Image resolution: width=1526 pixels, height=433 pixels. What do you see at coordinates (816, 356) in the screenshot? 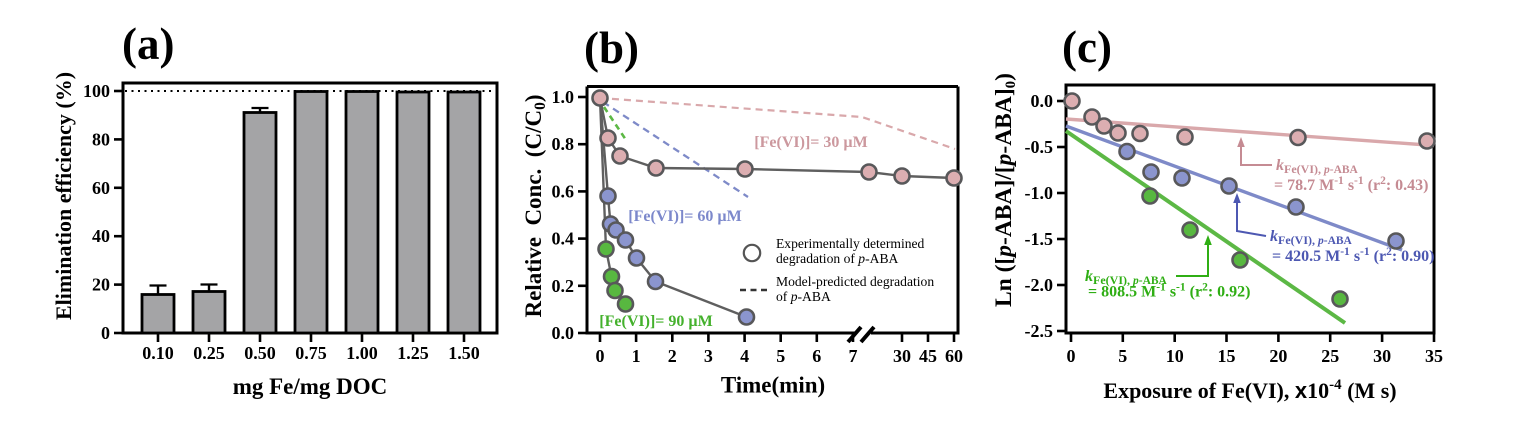
I see `svg-text: 6` at bounding box center [816, 356].